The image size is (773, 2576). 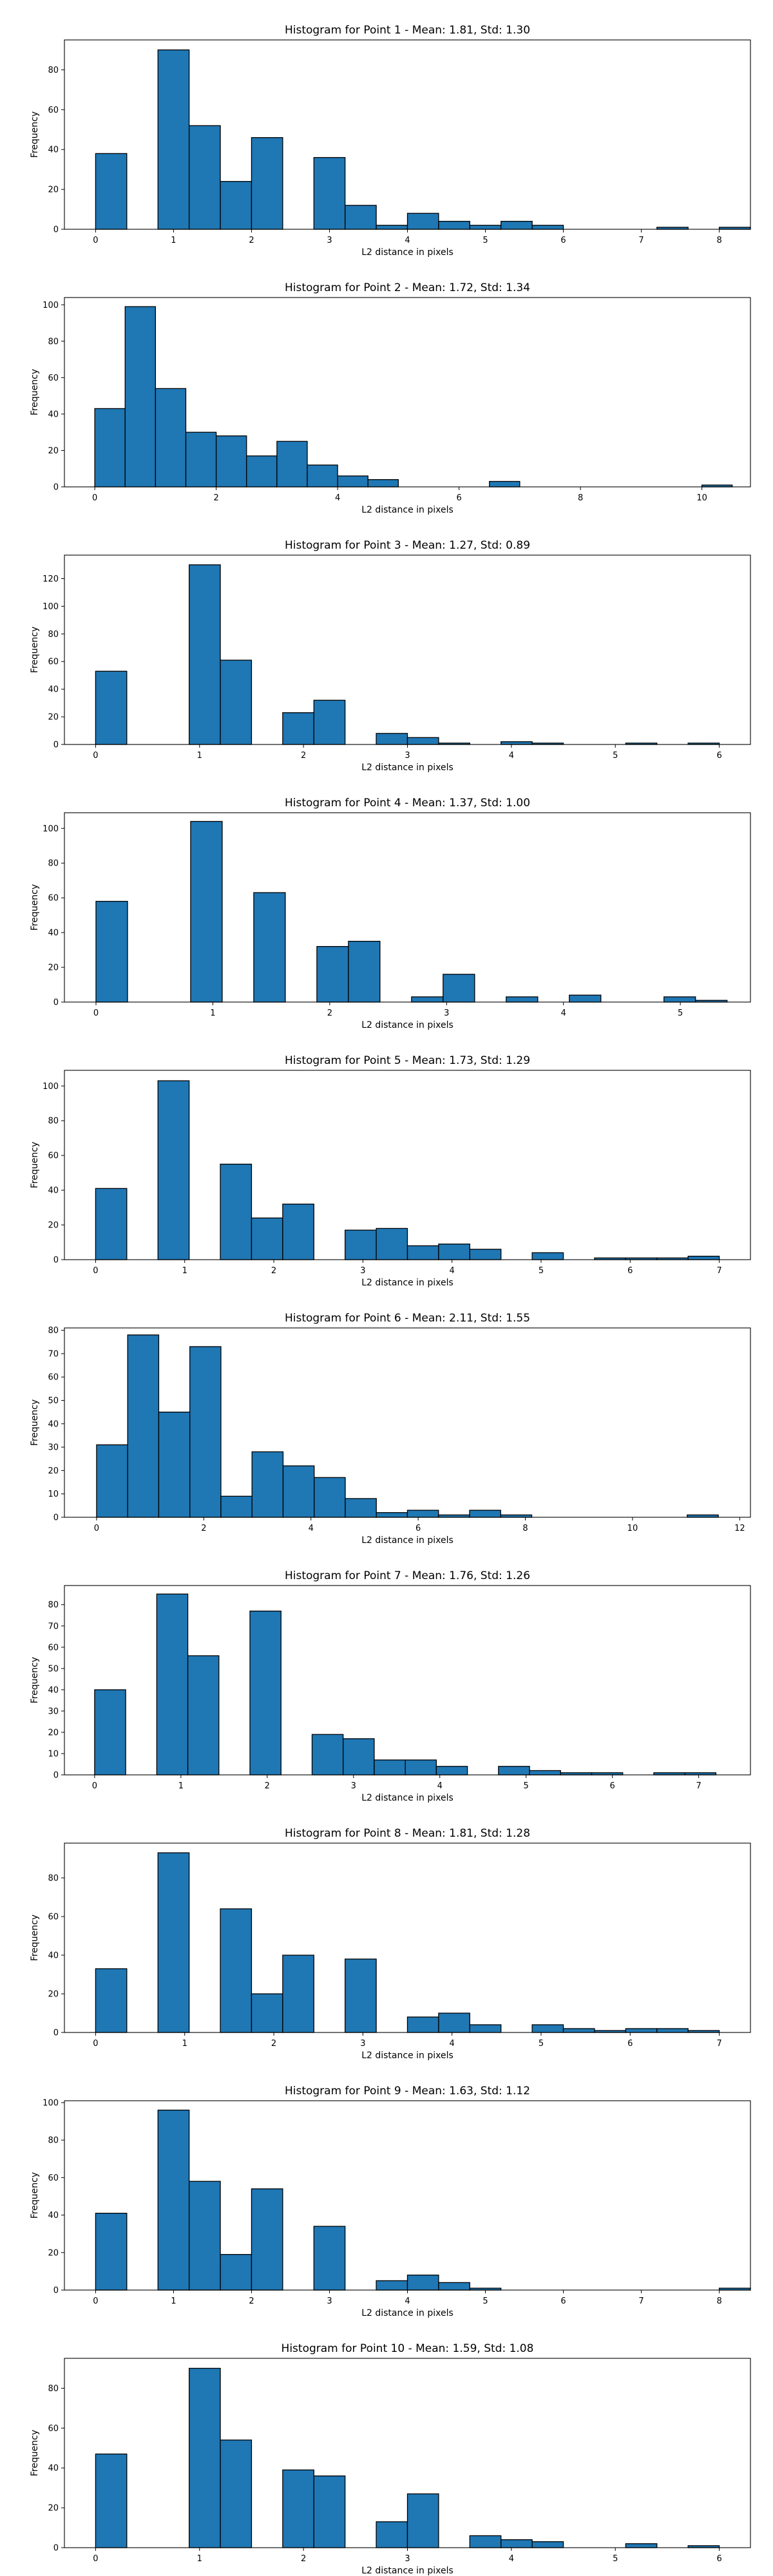 What do you see at coordinates (53, 1354) in the screenshot?
I see `y-tick-label: 70` at bounding box center [53, 1354].